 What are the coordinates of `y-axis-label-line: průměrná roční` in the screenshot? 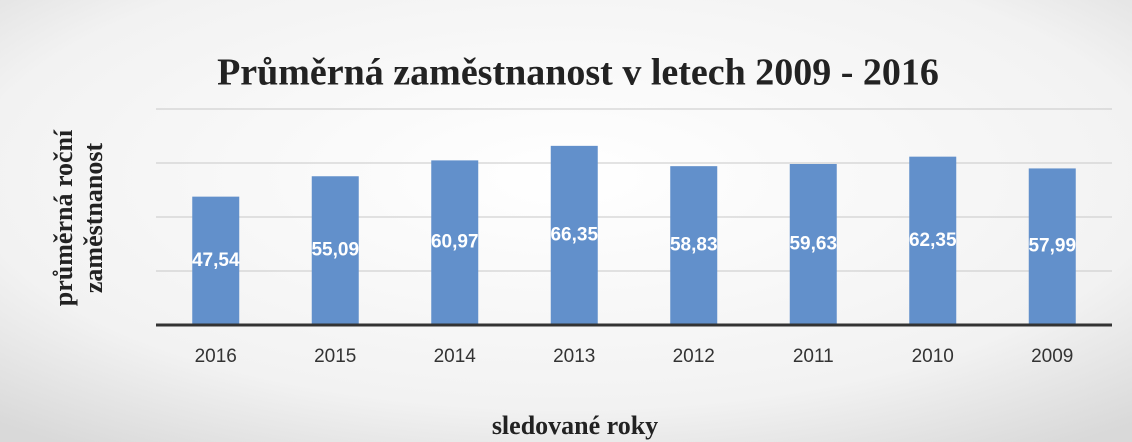 It's located at (63, 217).